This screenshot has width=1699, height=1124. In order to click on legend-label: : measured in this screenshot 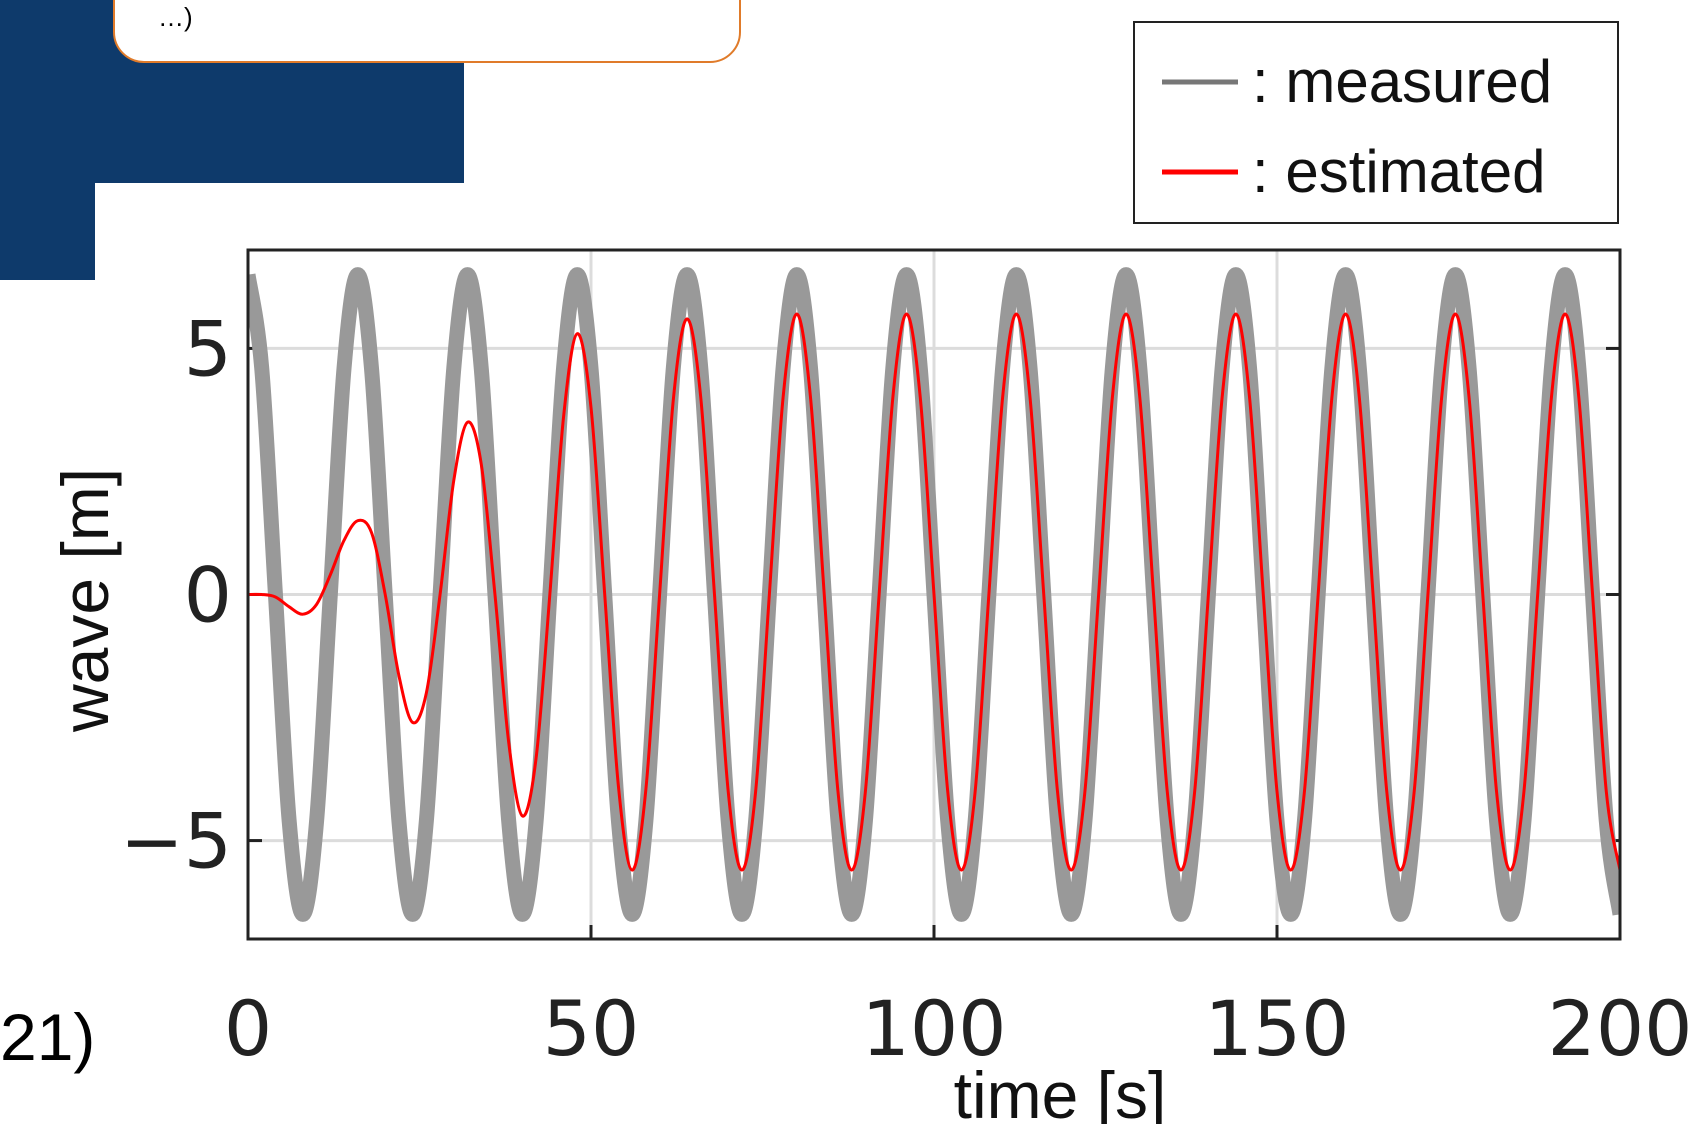, I will do `click(1402, 81)`.